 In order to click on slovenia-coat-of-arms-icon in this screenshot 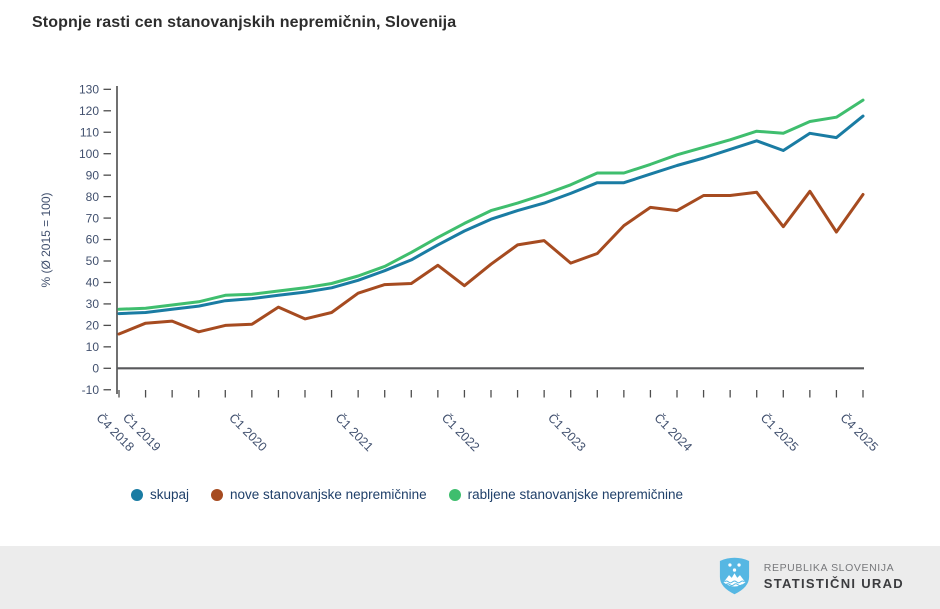, I will do `click(734, 576)`.